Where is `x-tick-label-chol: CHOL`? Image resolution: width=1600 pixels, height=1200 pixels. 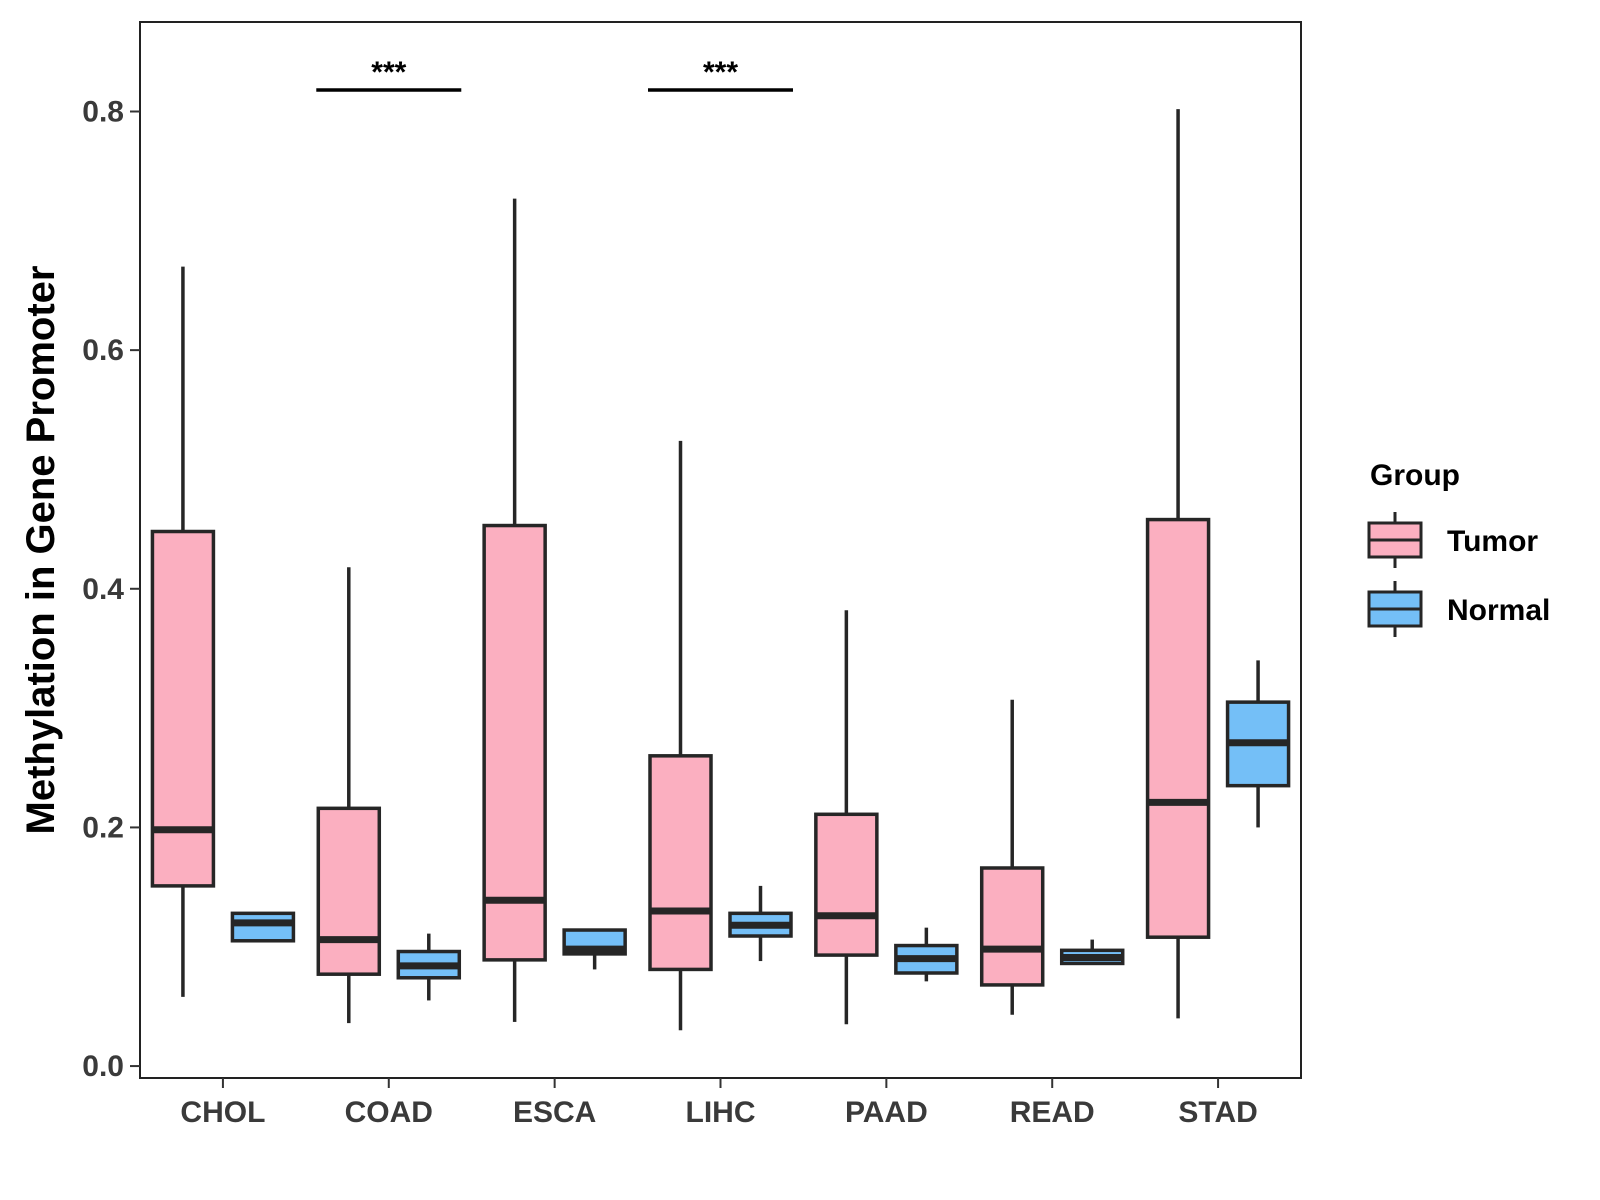 x-tick-label-chol: CHOL is located at coordinates (222, 1112).